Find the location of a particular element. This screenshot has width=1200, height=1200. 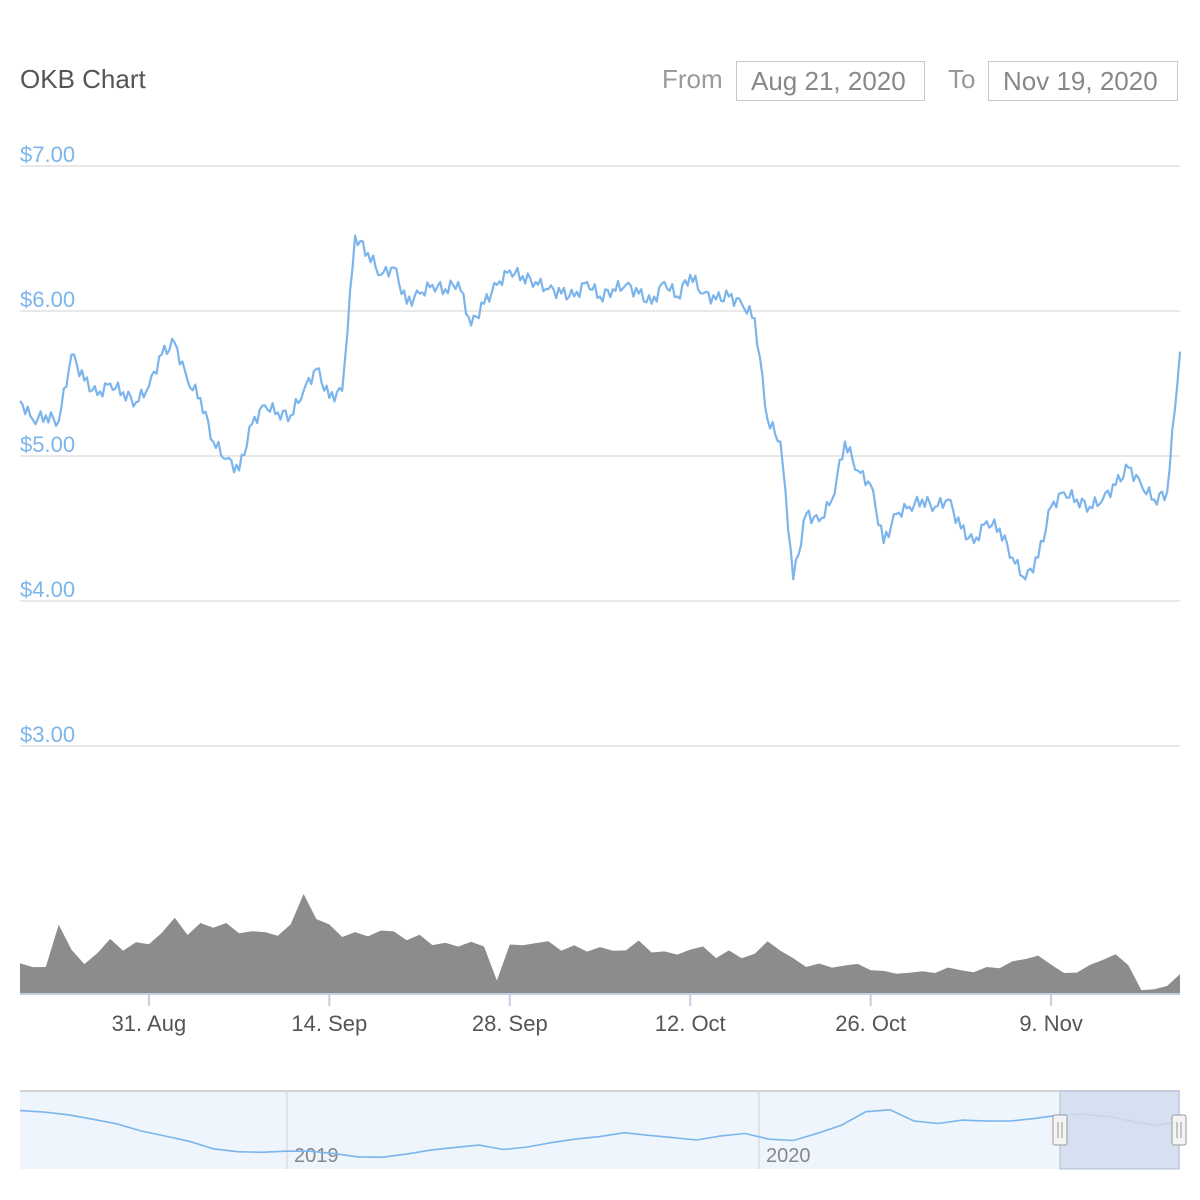

y-tick-label: $5.00 is located at coordinates (47, 444).